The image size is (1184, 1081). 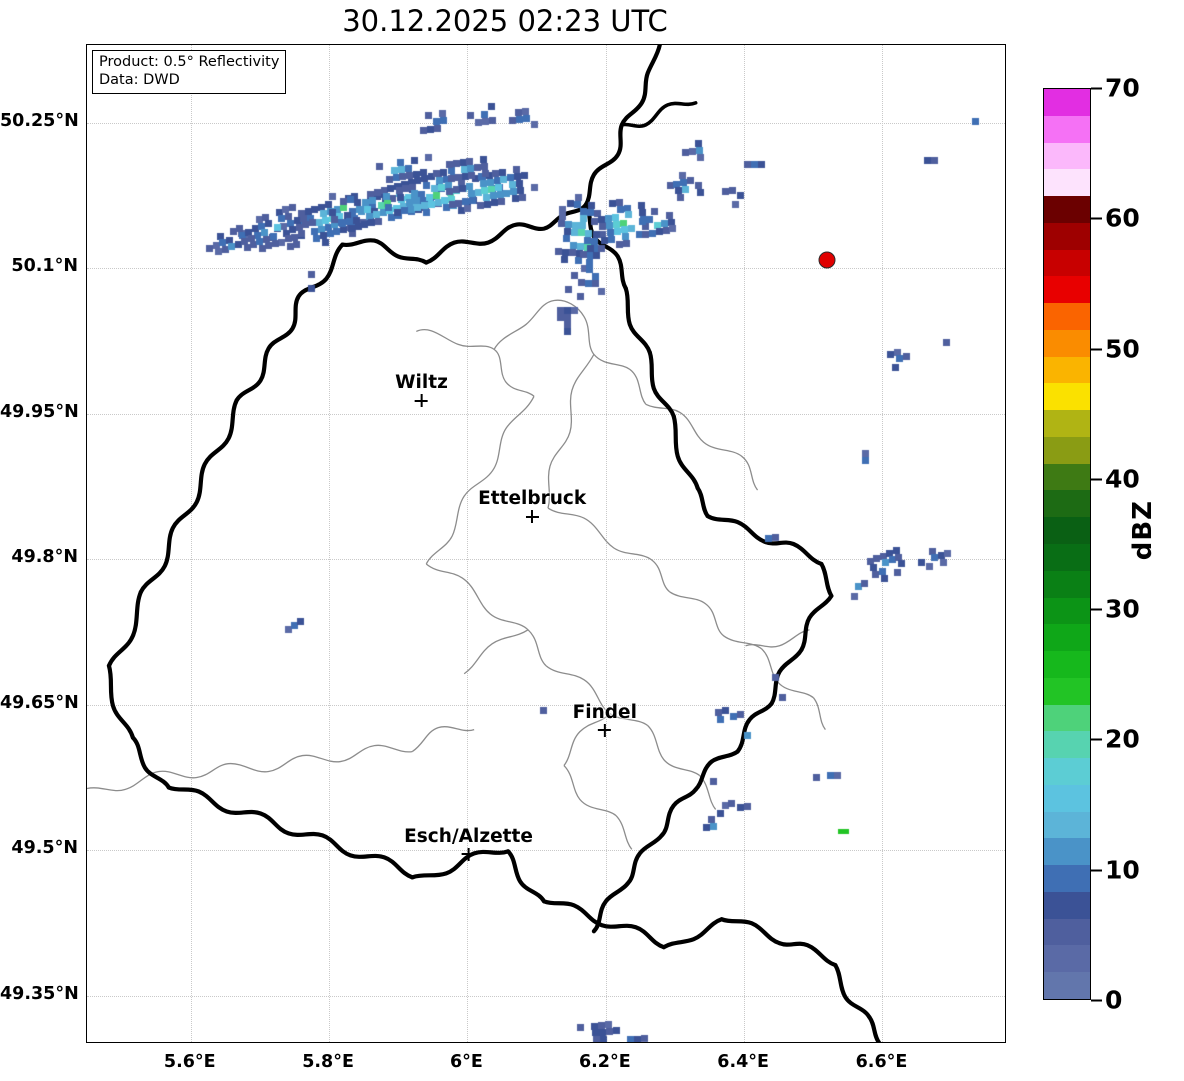 I want to click on colorbar-tick-label: 30, so click(x=1115, y=609).